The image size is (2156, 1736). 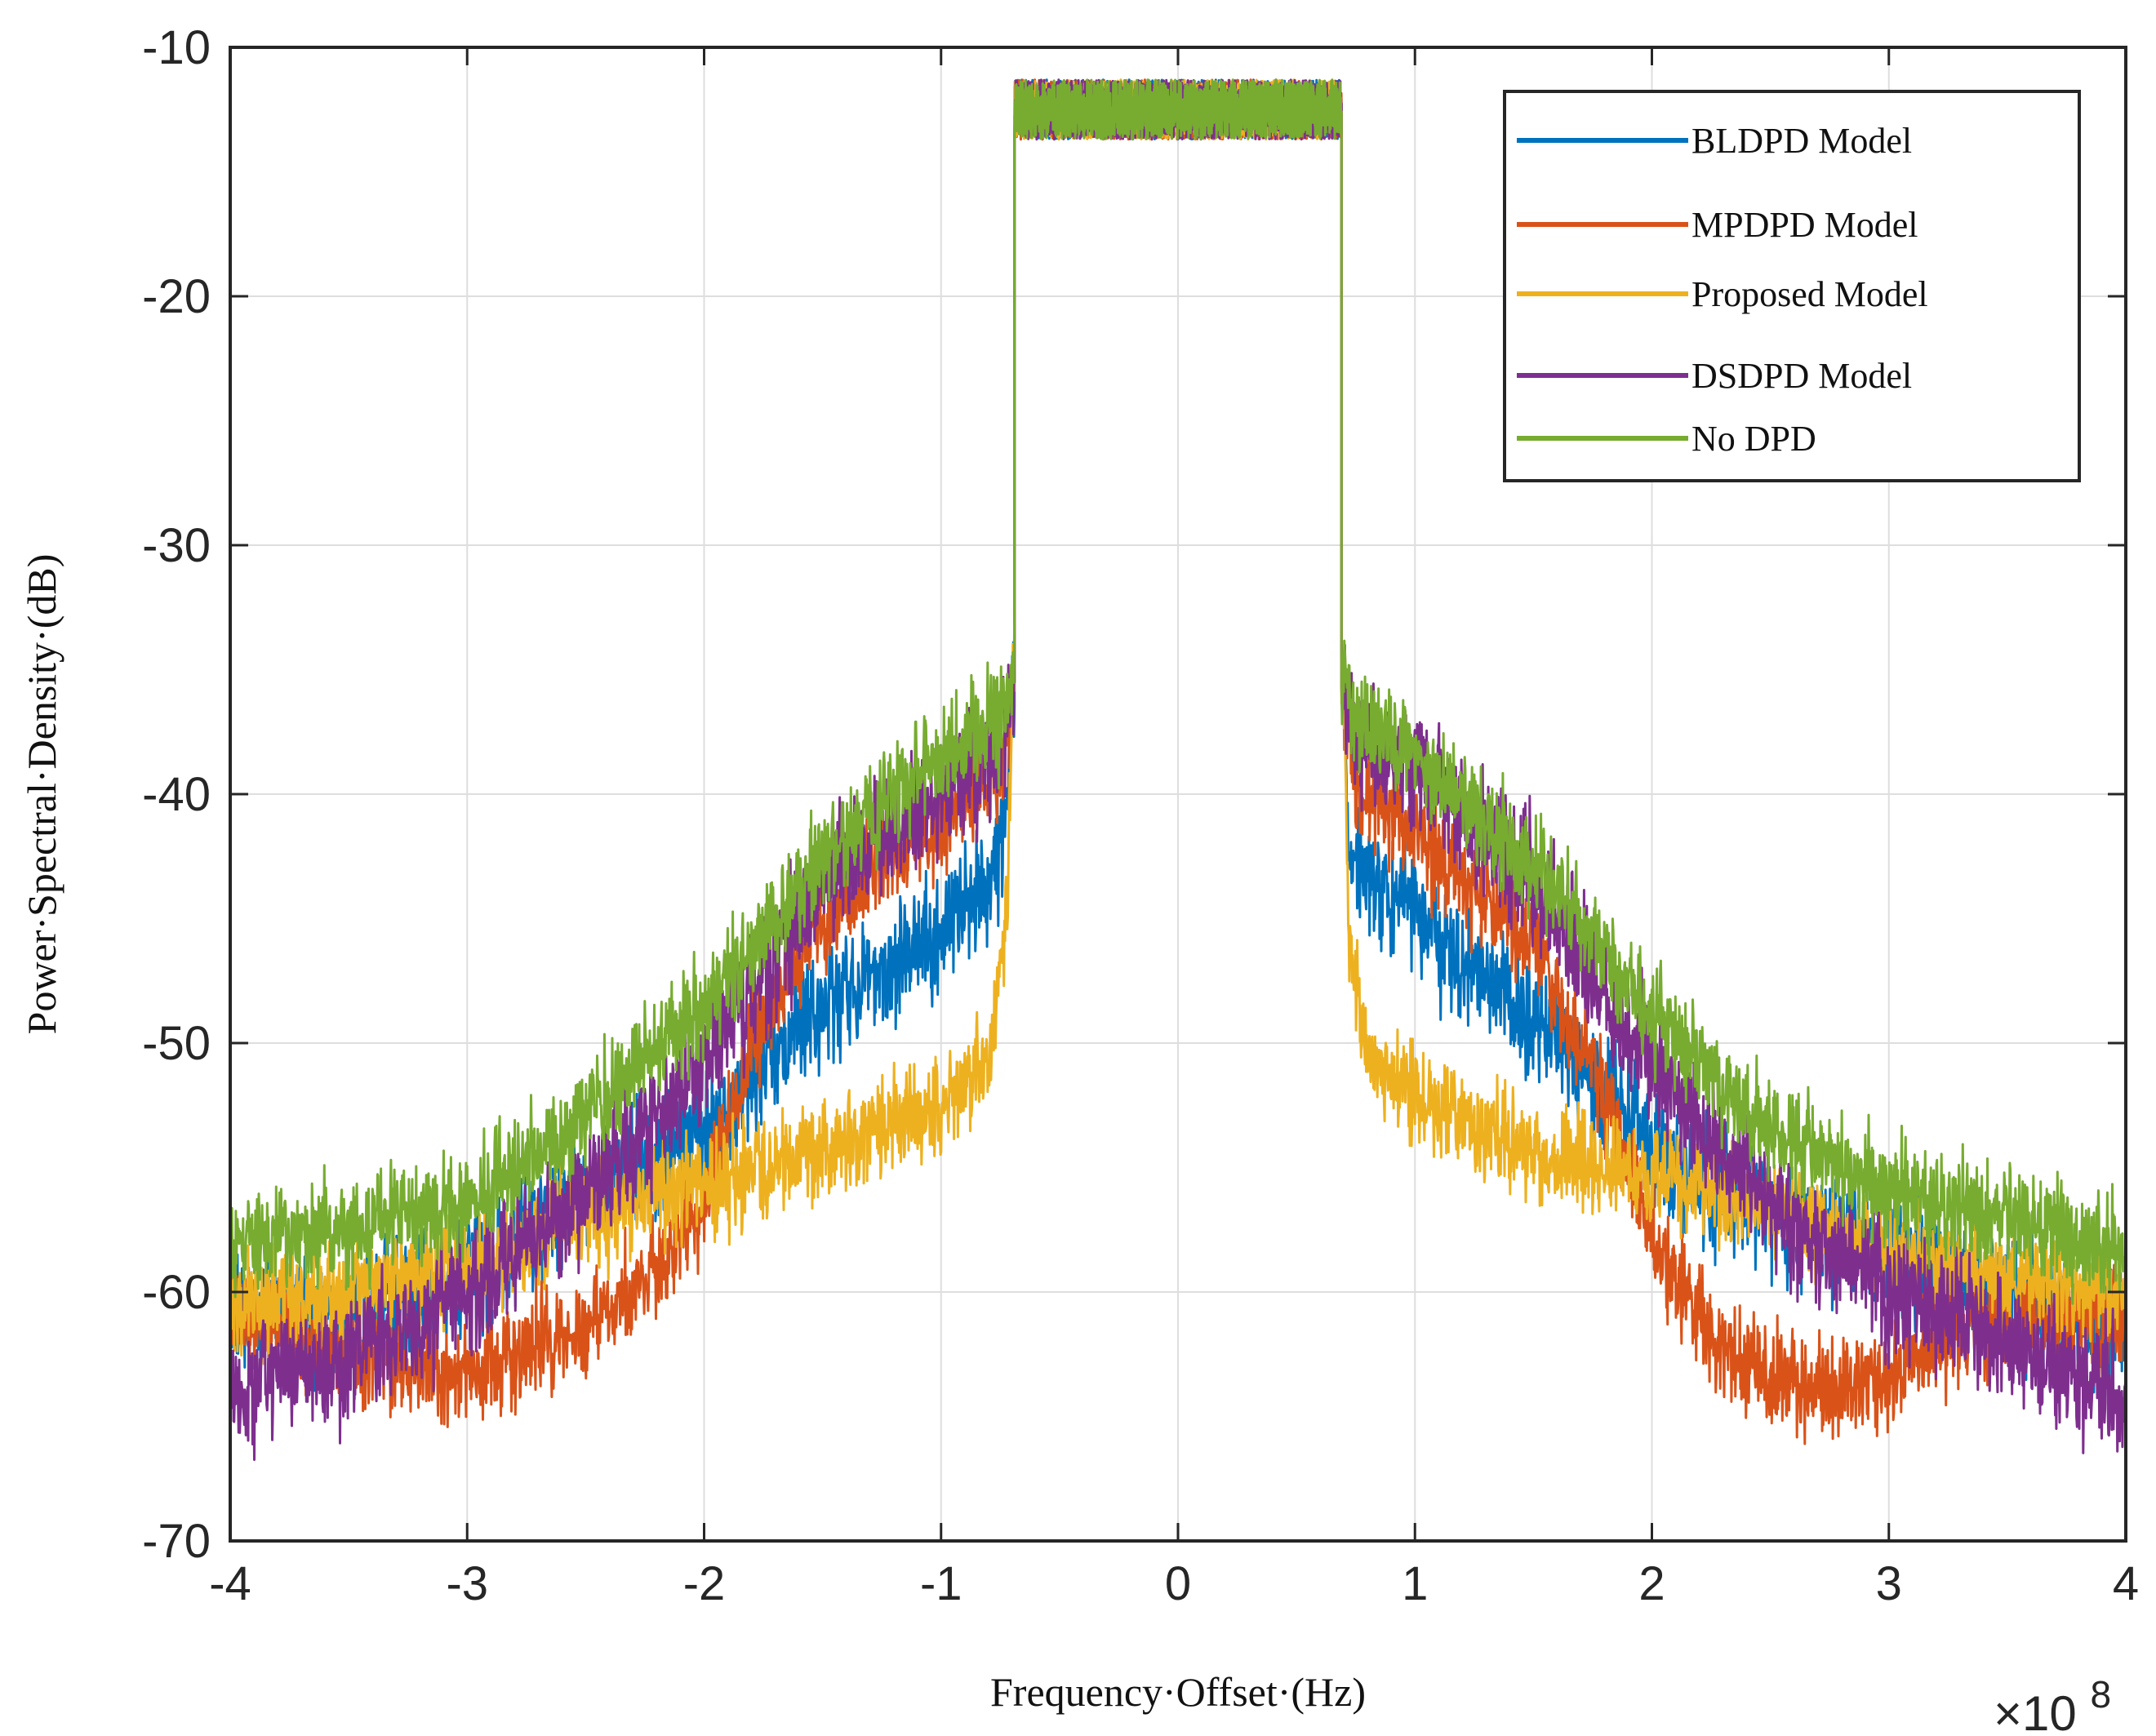 What do you see at coordinates (2036, 1711) in the screenshot?
I see `x-exponent-base: ×10` at bounding box center [2036, 1711].